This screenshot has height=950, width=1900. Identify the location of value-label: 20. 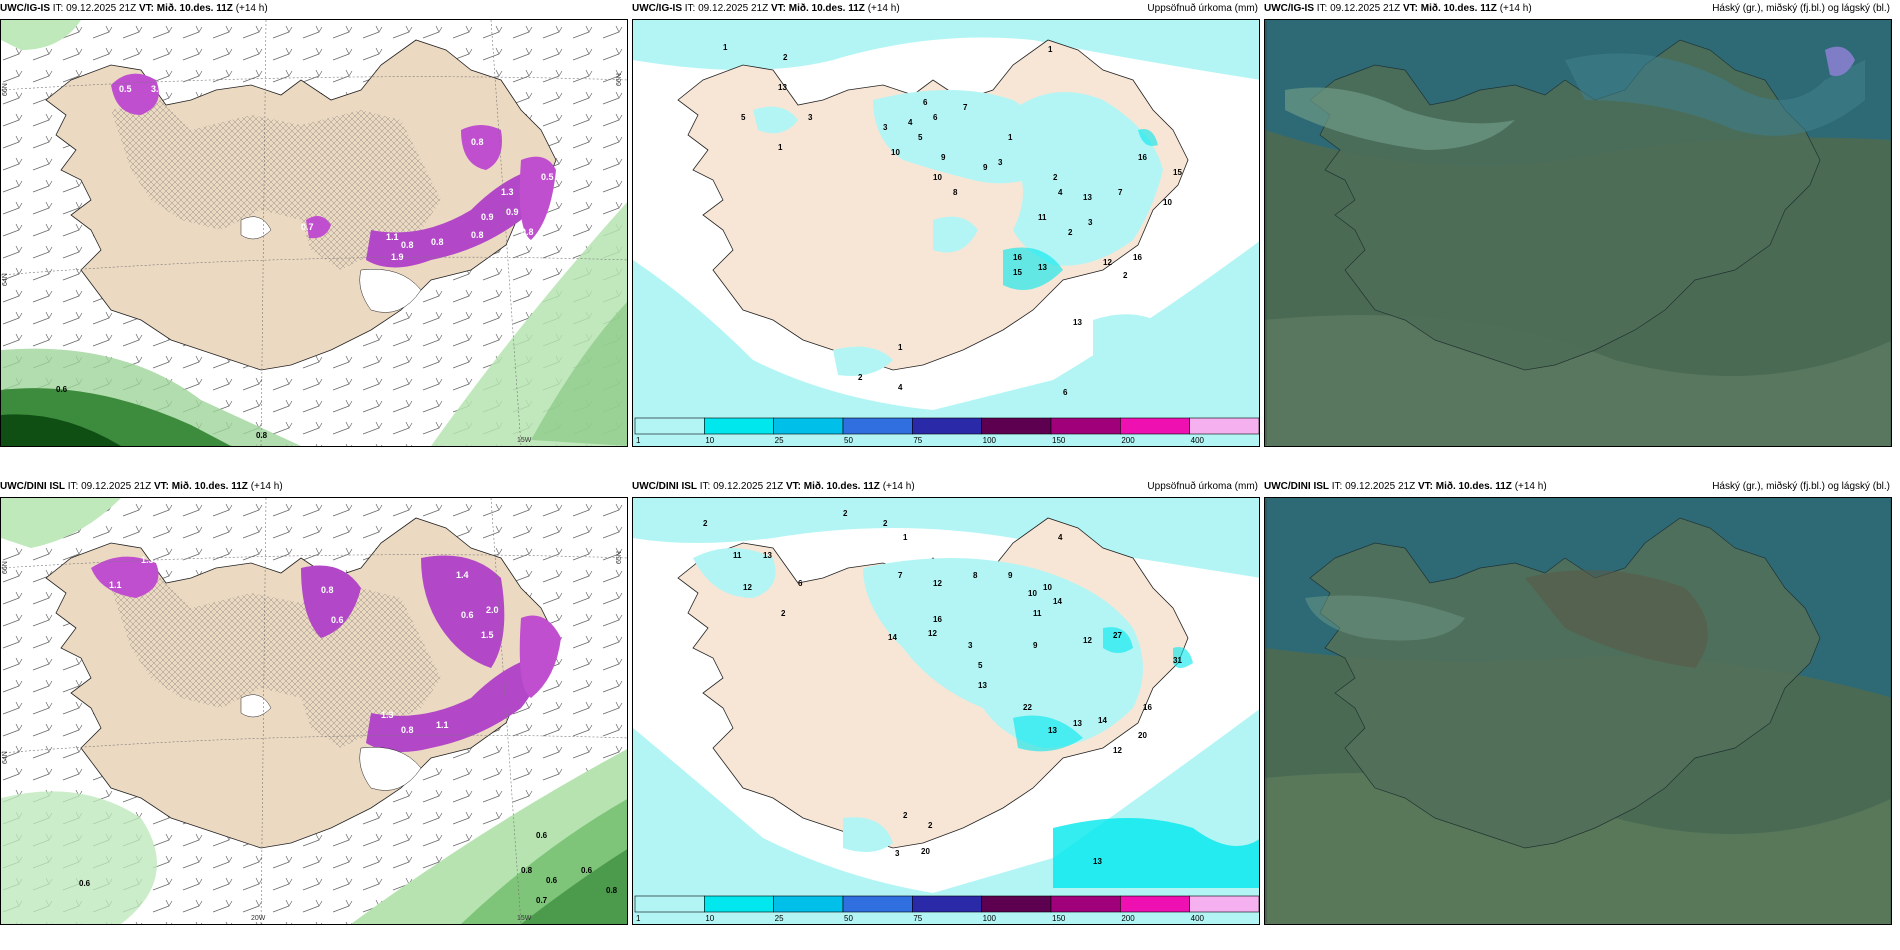
(925, 851).